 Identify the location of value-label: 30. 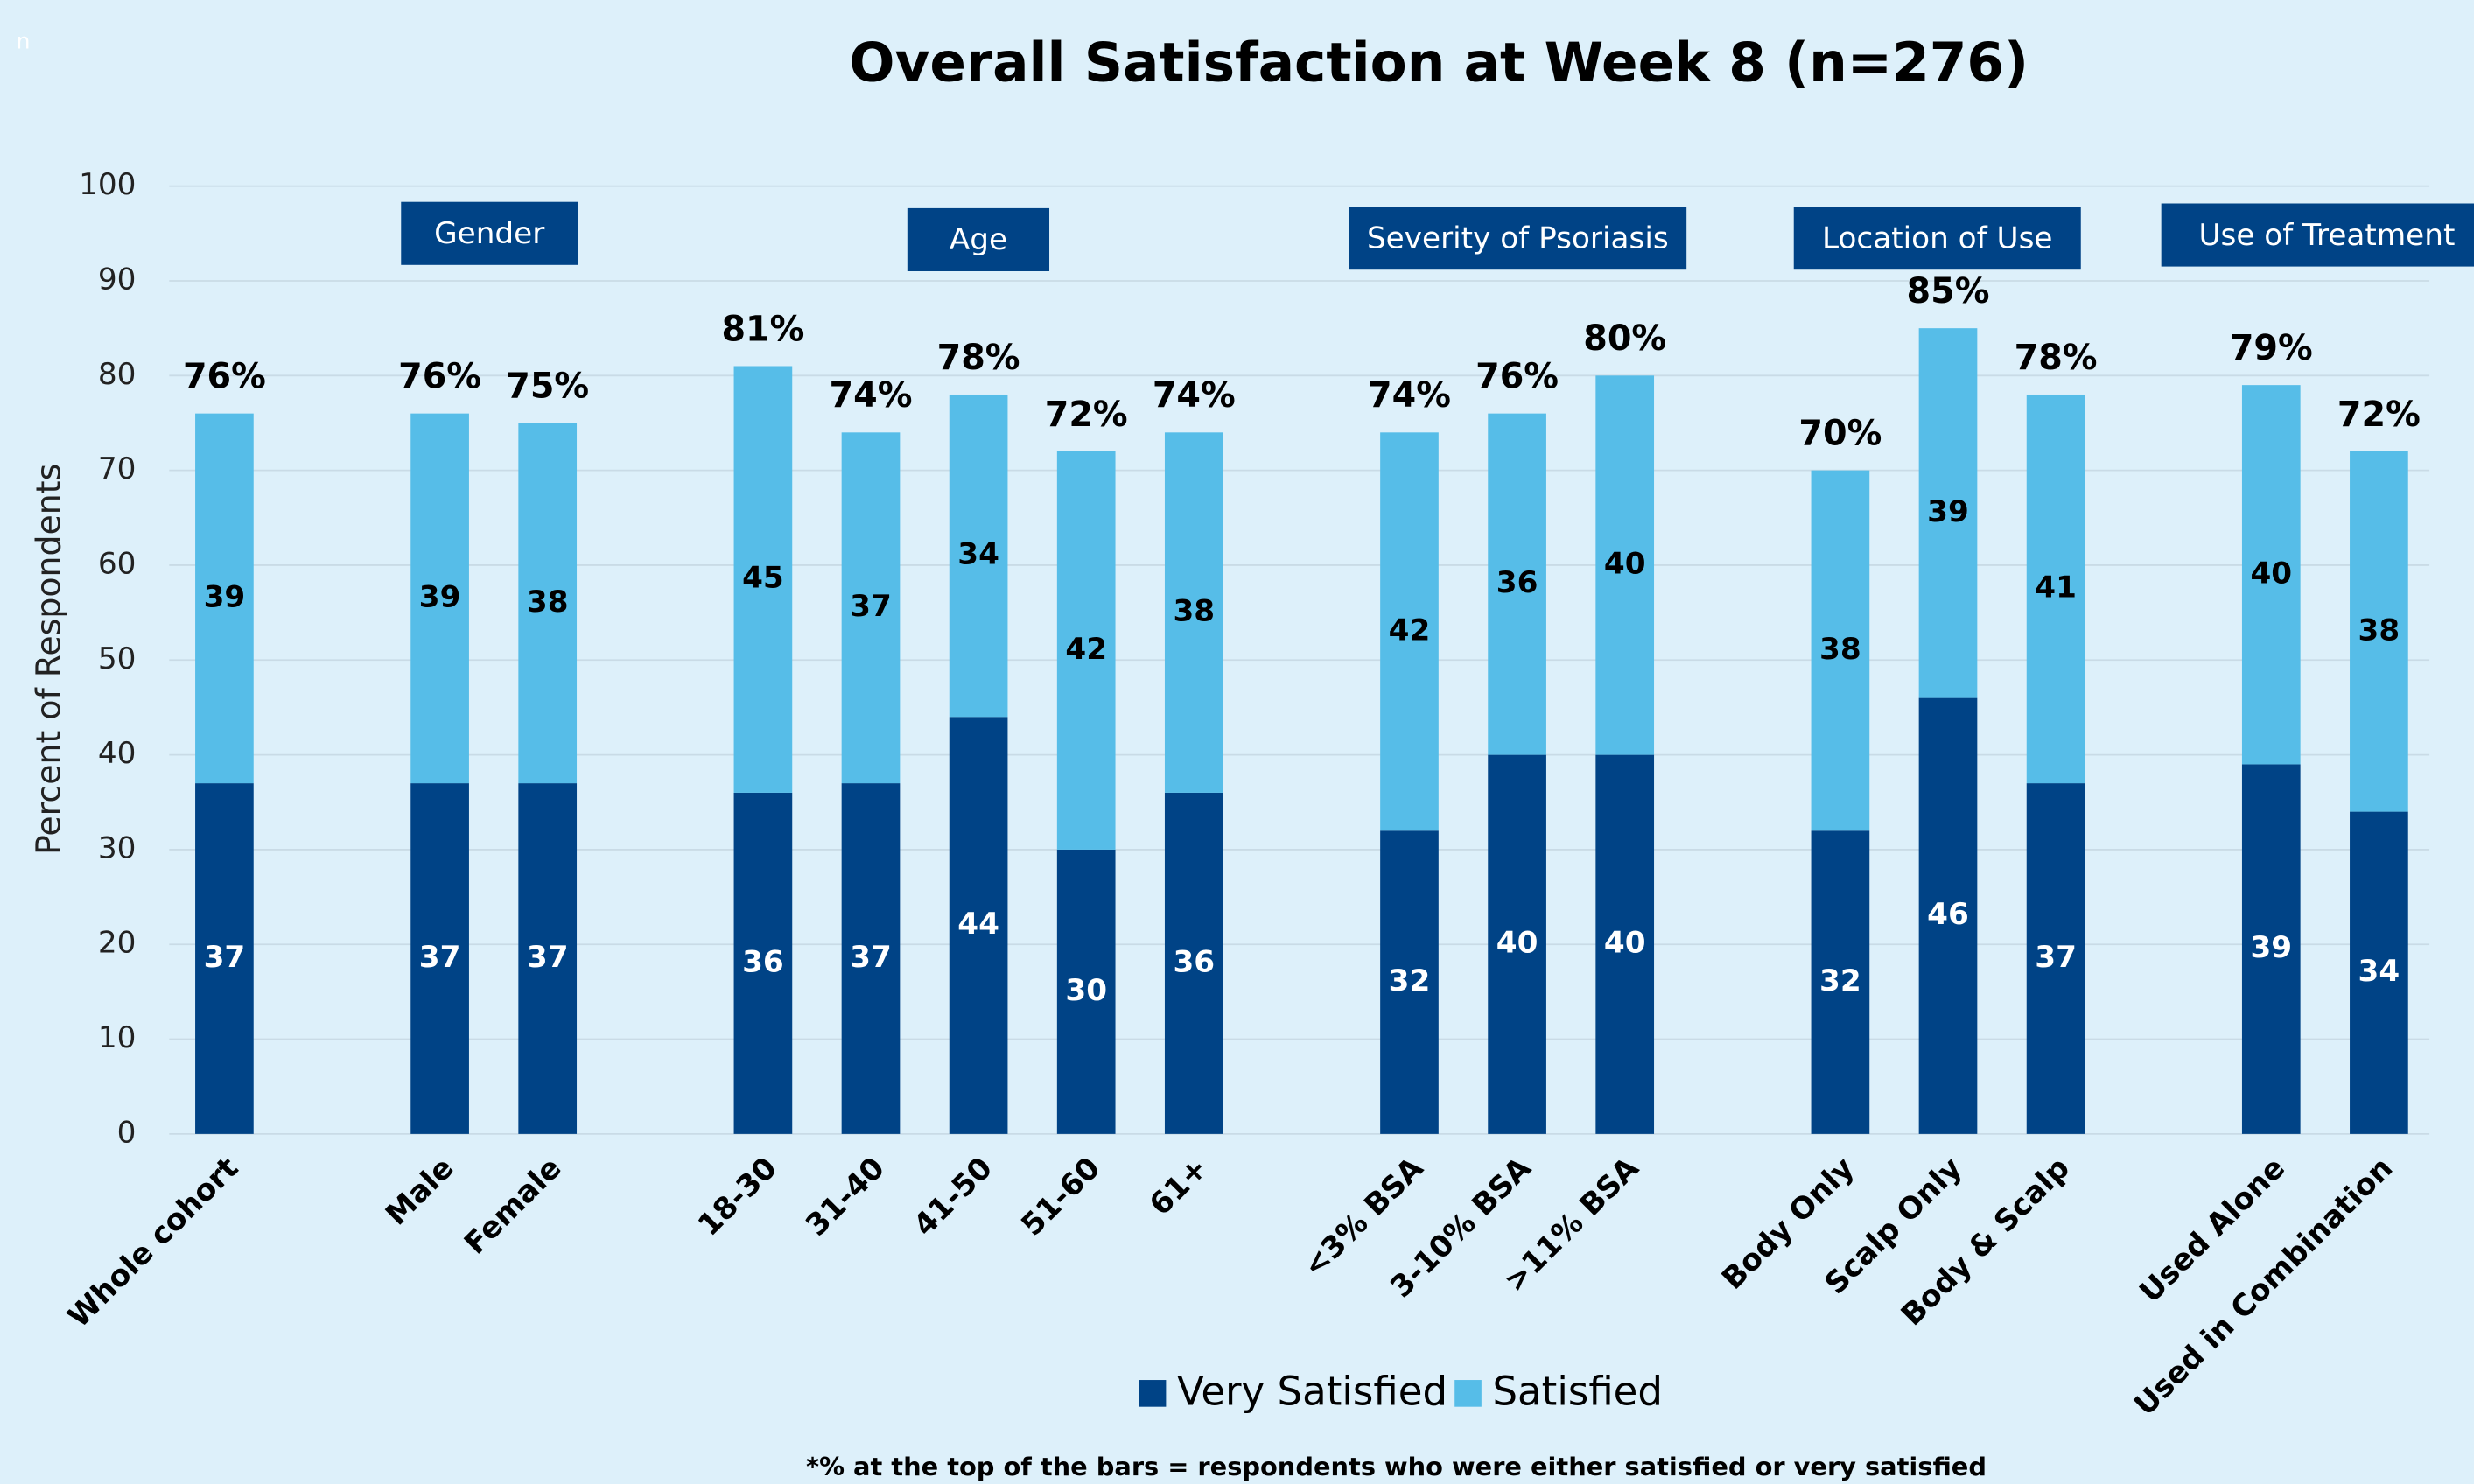
(1086, 990).